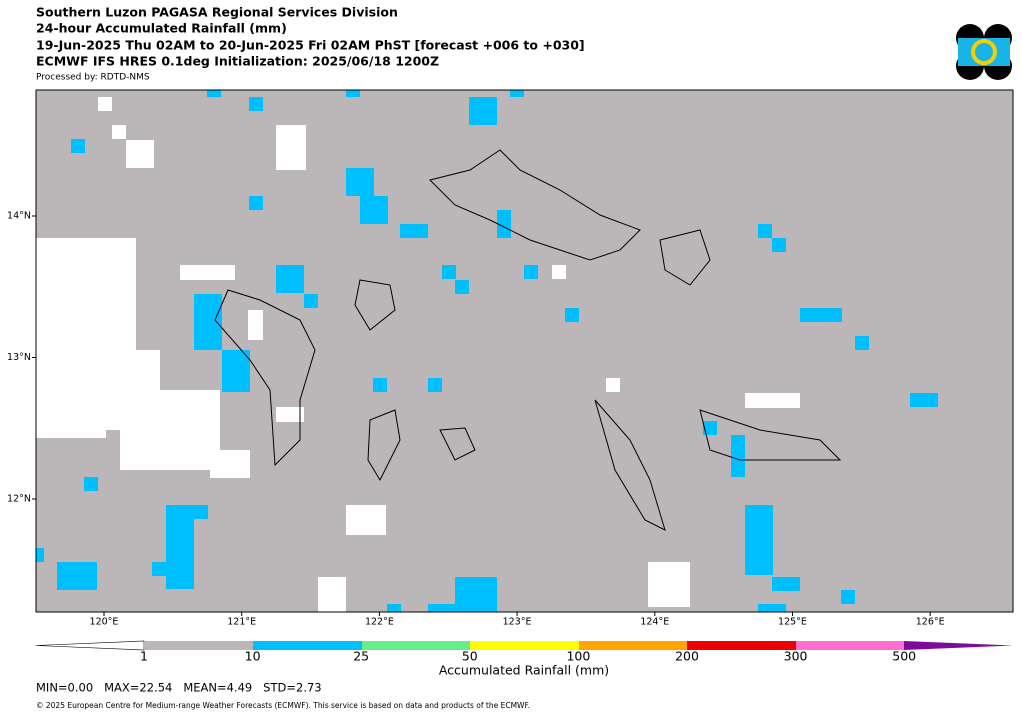  What do you see at coordinates (144, 656) in the screenshot?
I see `colorbar-label: 1` at bounding box center [144, 656].